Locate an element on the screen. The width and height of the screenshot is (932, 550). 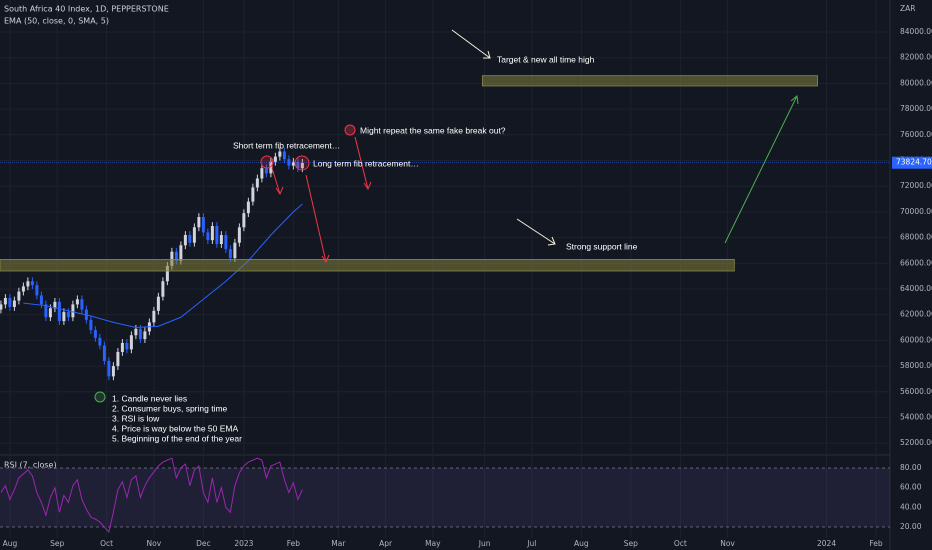
y-tick-label: 54000.00 is located at coordinates (916, 416).